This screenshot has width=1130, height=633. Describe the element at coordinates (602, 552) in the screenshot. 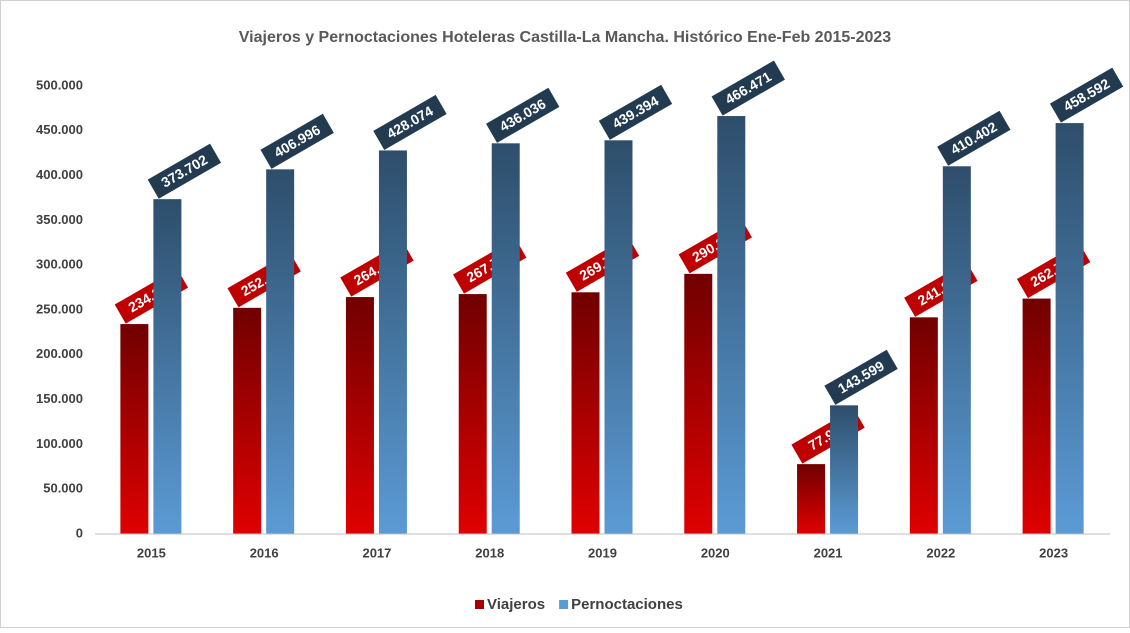

I see `x-tick-label: 2019` at that location.